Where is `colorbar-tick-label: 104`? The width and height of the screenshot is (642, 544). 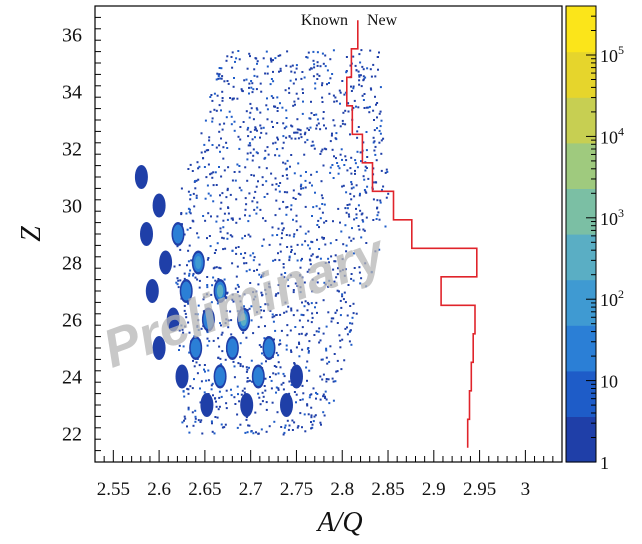 colorbar-tick-label: 104 is located at coordinates (612, 135).